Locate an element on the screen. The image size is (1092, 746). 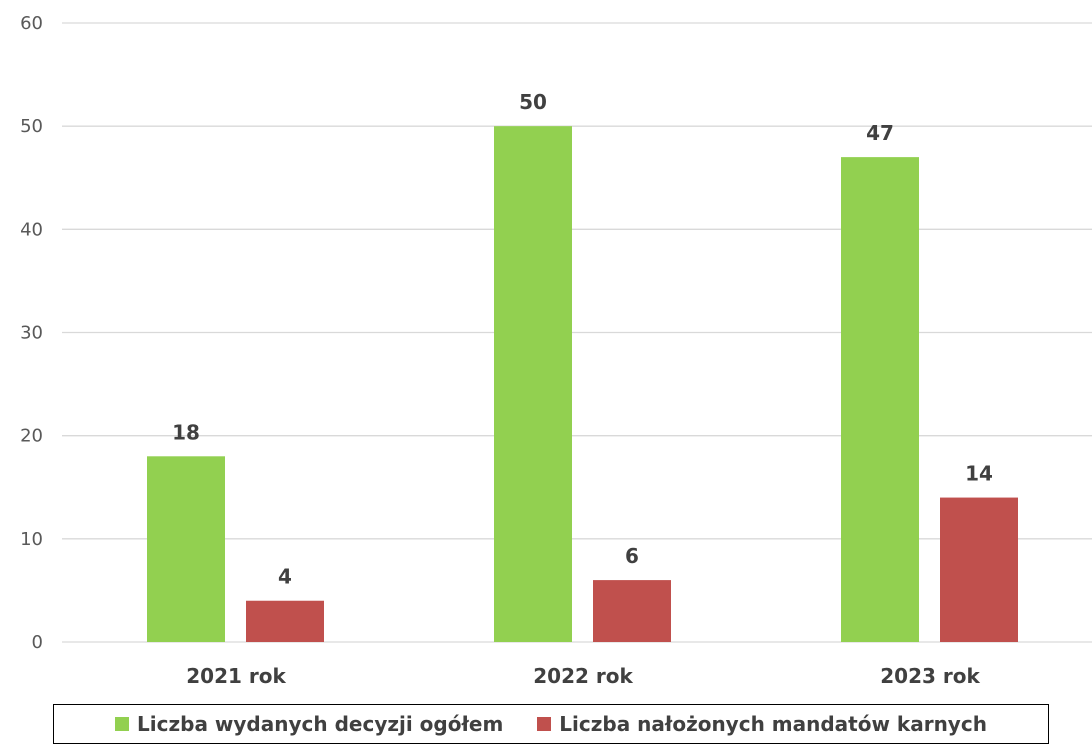
y-tick-label-40: 40 is located at coordinates (31, 229).